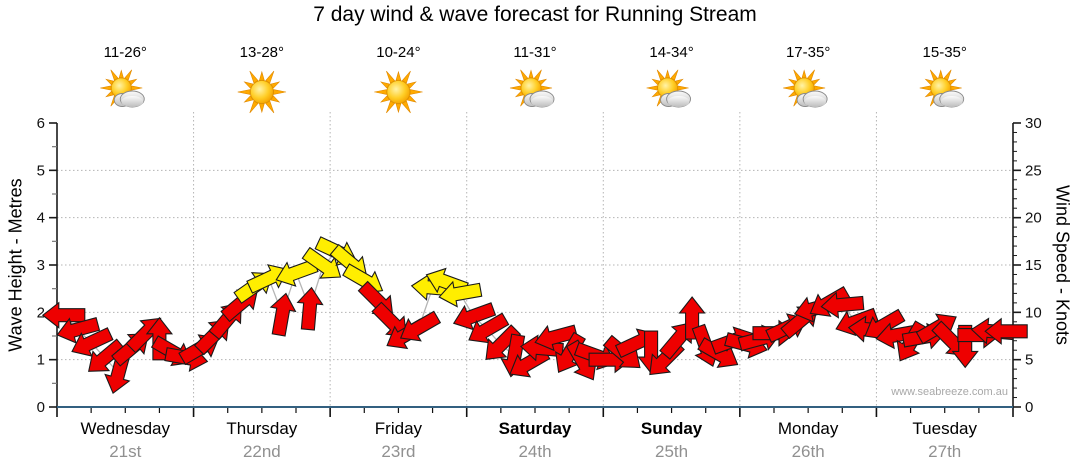  What do you see at coordinates (1062, 265) in the screenshot?
I see `right-axis-title: Wind Speed - Knots` at bounding box center [1062, 265].